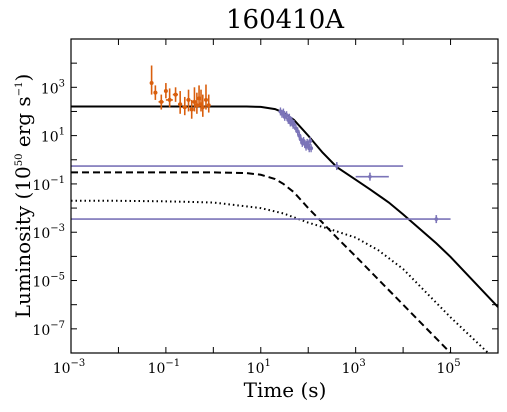 Image resolution: width=507 pixels, height=412 pixels. I want to click on y-tick-label: 10⁻⁵, so click(48, 281).